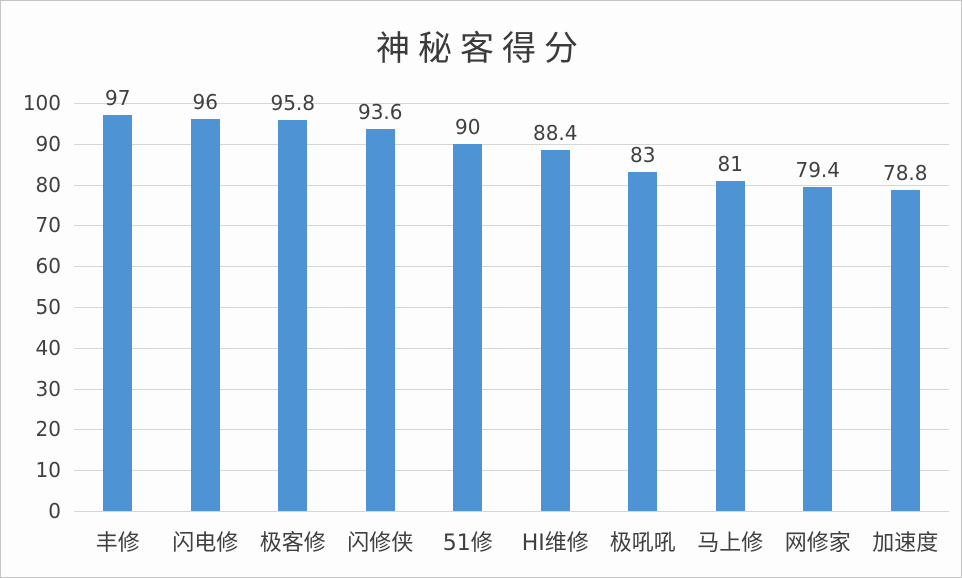 The image size is (962, 578). I want to click on x-tick-label: 极客修, so click(292, 543).